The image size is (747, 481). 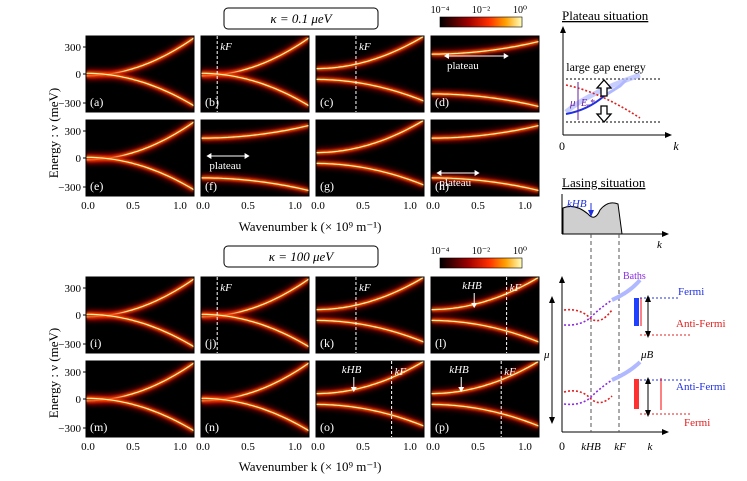 What do you see at coordinates (211, 186) in the screenshot?
I see `panel-label-f: (f)` at bounding box center [211, 186].